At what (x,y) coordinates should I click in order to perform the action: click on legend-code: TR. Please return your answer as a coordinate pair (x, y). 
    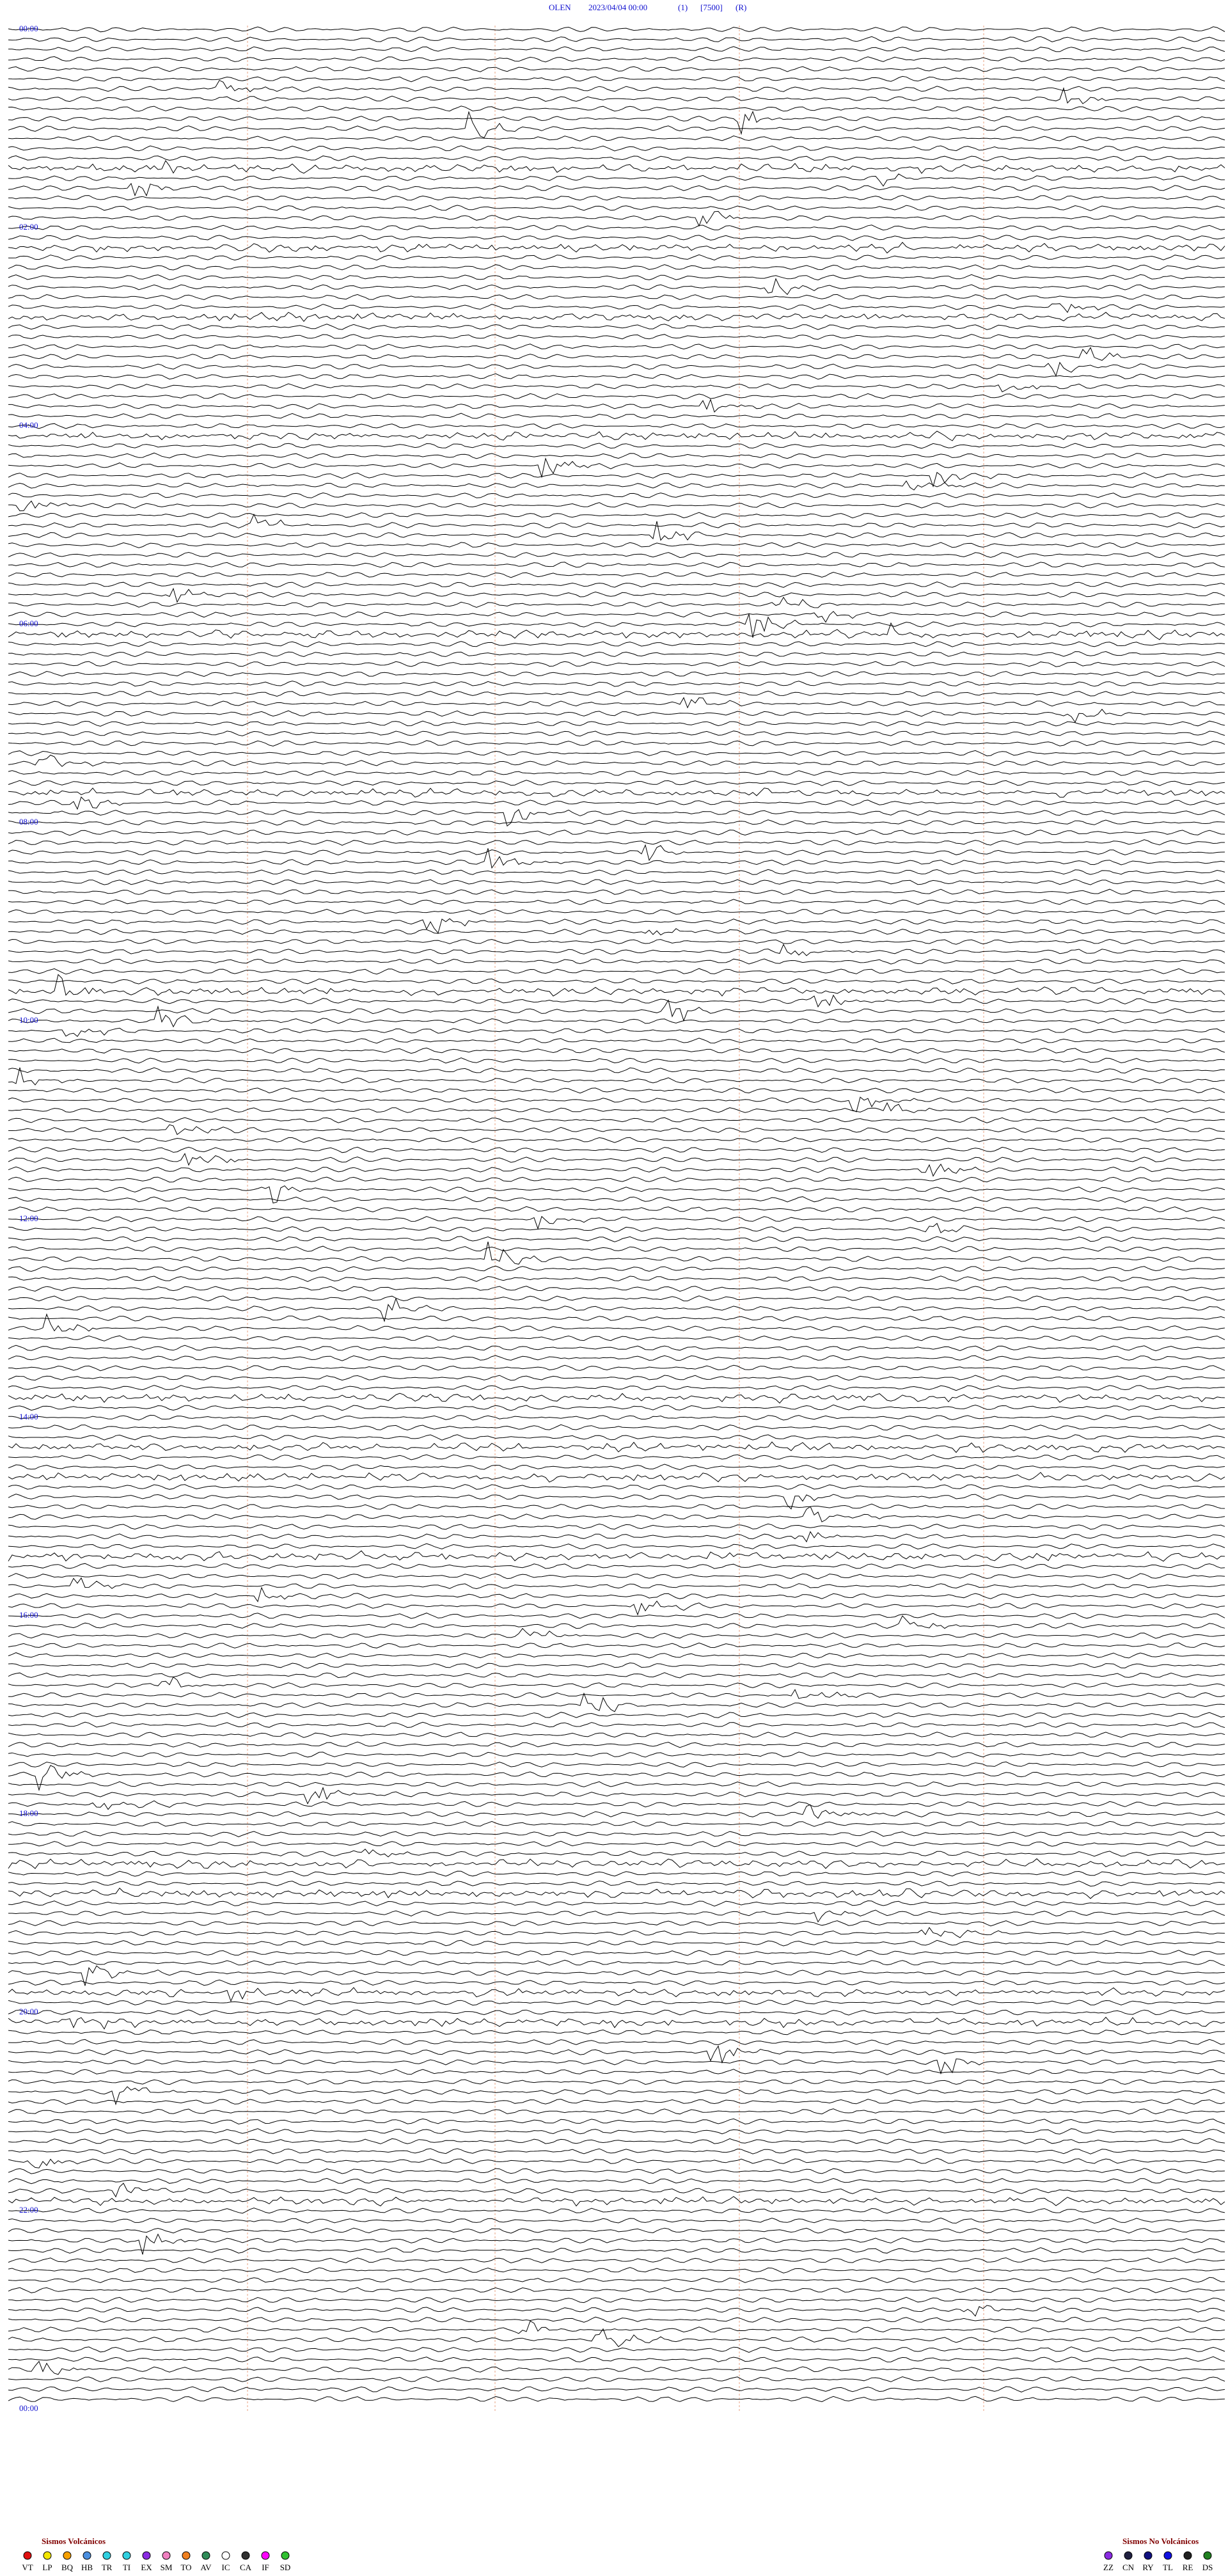
    Looking at the image, I should click on (107, 2567).